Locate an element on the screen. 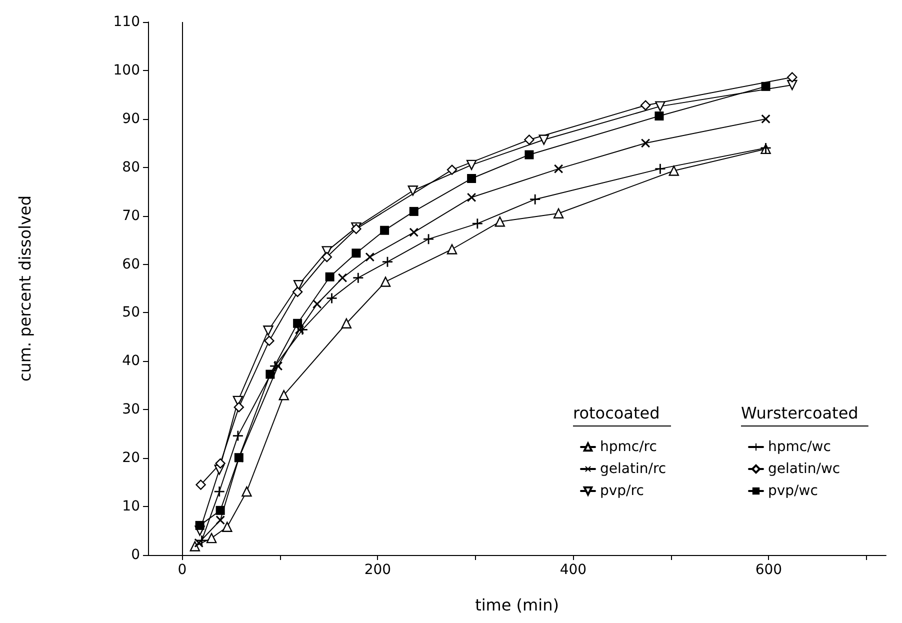 The image size is (902, 623). y-tick-label: 30 is located at coordinates (131, 410).